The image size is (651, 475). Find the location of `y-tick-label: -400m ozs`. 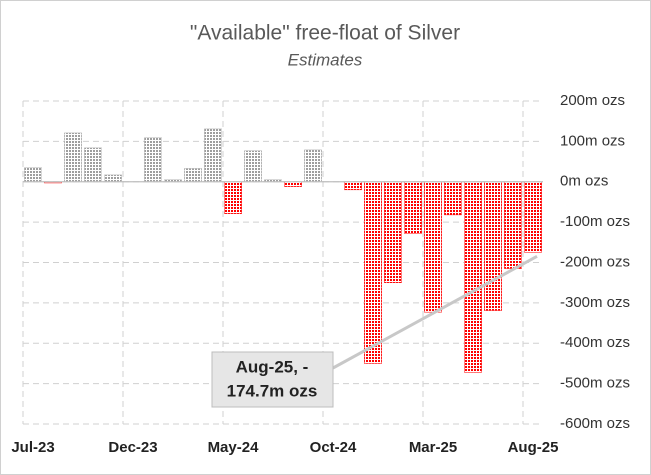

y-tick-label: -400m ozs is located at coordinates (595, 342).